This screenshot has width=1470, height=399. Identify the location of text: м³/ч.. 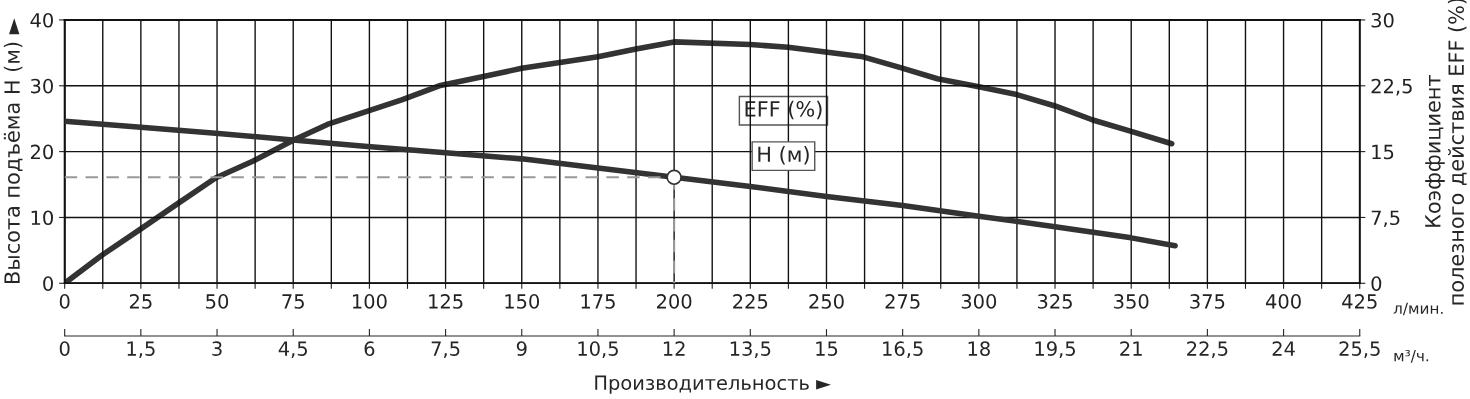
(1411, 356).